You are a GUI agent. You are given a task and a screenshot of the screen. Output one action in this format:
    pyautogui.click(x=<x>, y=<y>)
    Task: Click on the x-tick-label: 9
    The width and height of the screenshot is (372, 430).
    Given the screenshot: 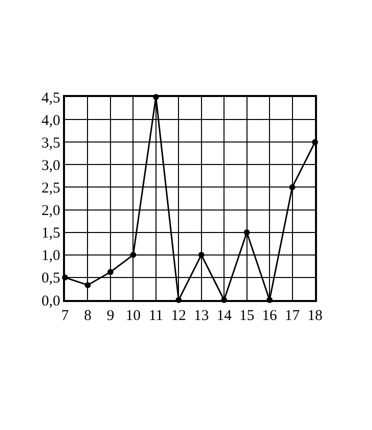 What is the action you would take?
    pyautogui.click(x=110, y=316)
    